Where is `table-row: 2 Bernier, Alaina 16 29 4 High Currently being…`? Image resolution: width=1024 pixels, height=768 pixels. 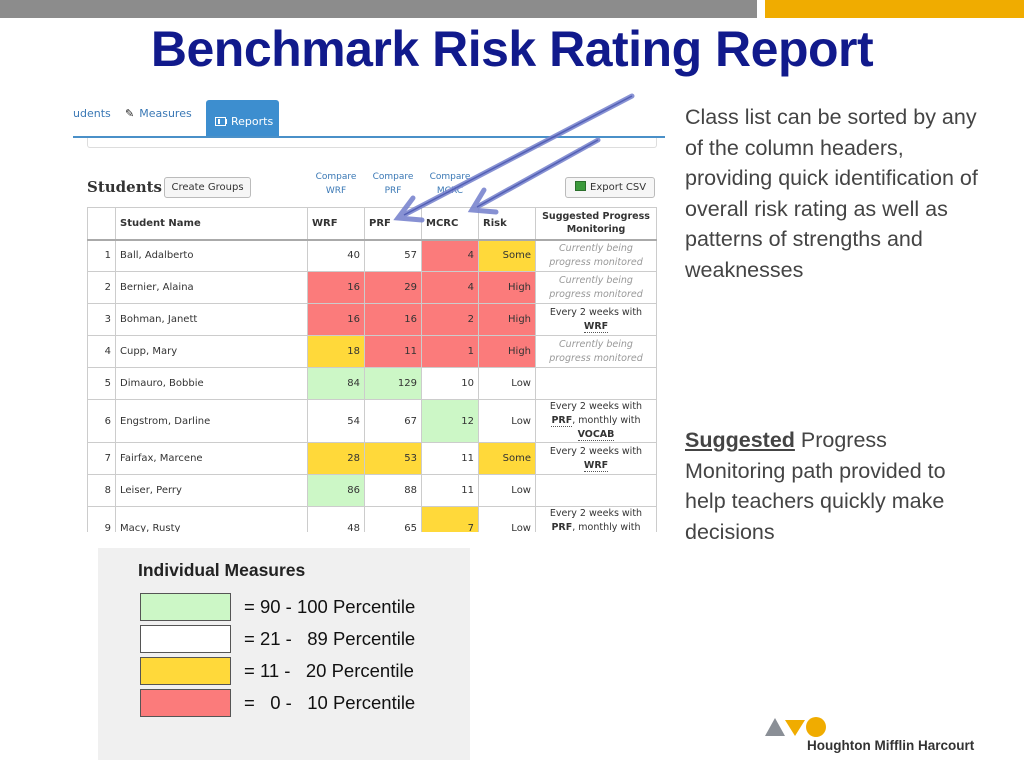 table-row: 2 Bernier, Alaina 16 29 4 High Currently being… is located at coordinates (372, 287).